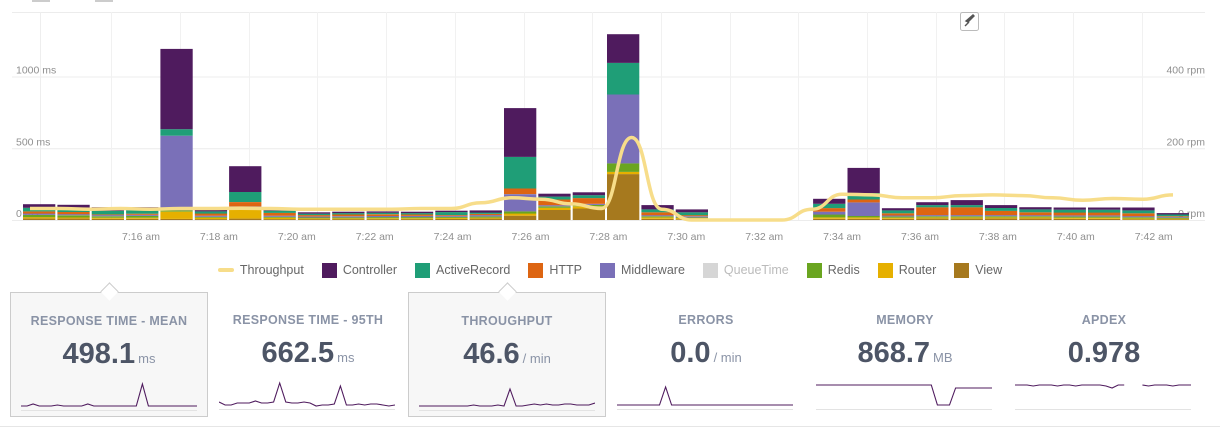 This screenshot has height=430, width=1220. Describe the element at coordinates (359, 270) in the screenshot. I see `legend-item-controller: Controller` at that location.